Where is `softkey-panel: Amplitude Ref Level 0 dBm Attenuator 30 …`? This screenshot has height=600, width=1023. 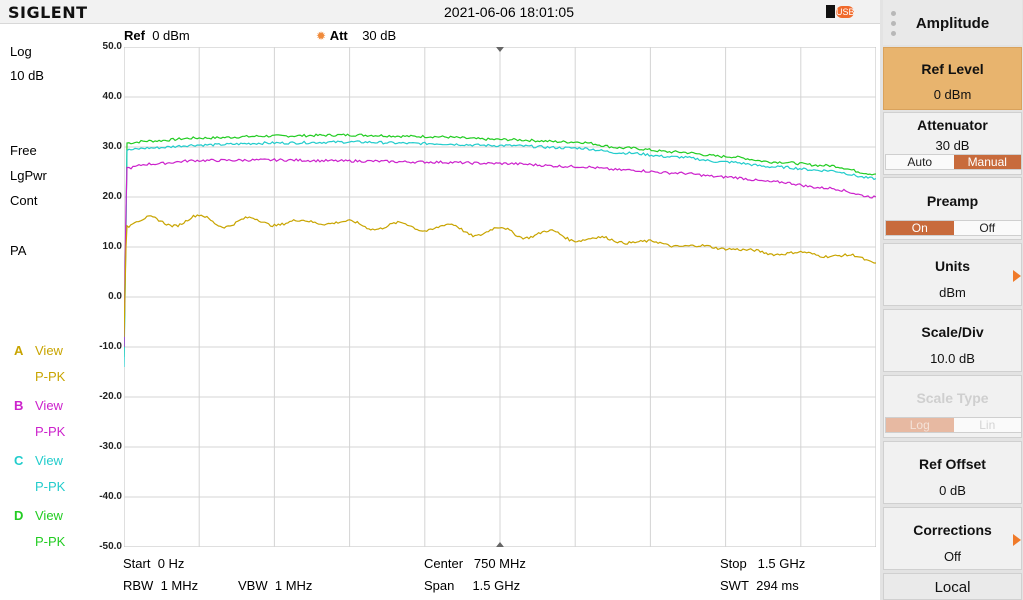 softkey-panel: Amplitude Ref Level 0 dBm Attenuator 30 … is located at coordinates (951, 300).